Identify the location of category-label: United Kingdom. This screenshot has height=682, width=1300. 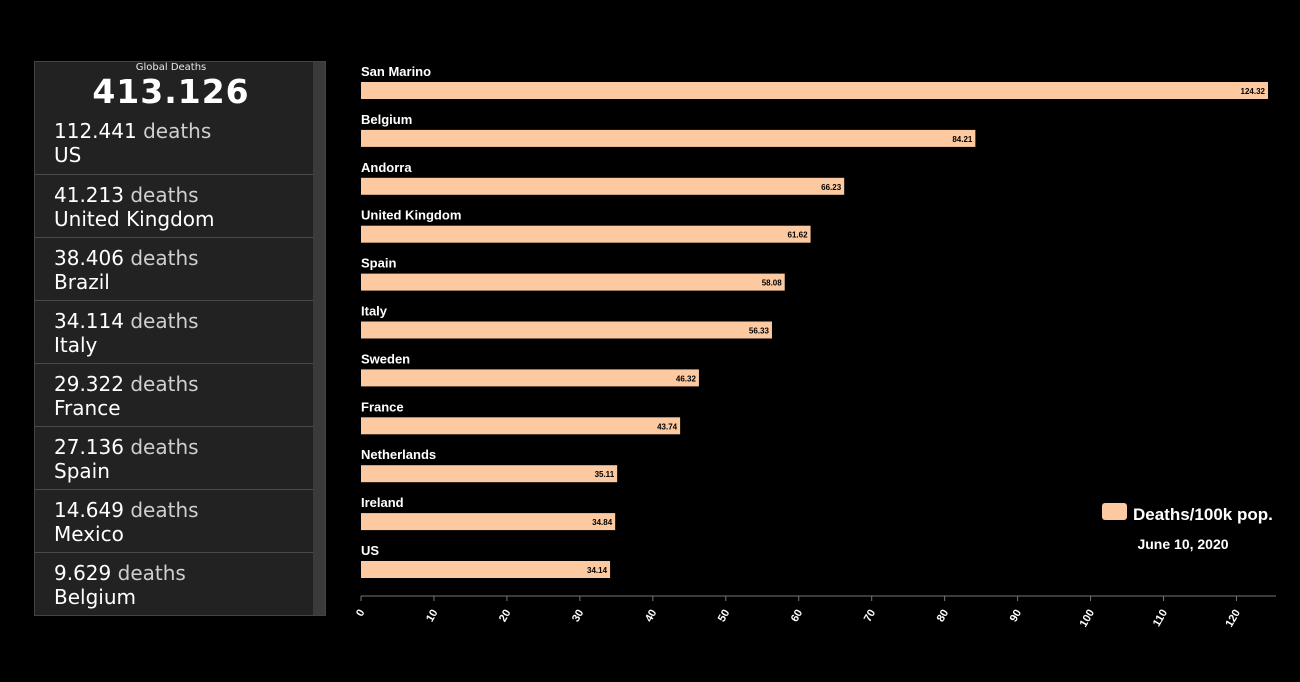
(411, 215).